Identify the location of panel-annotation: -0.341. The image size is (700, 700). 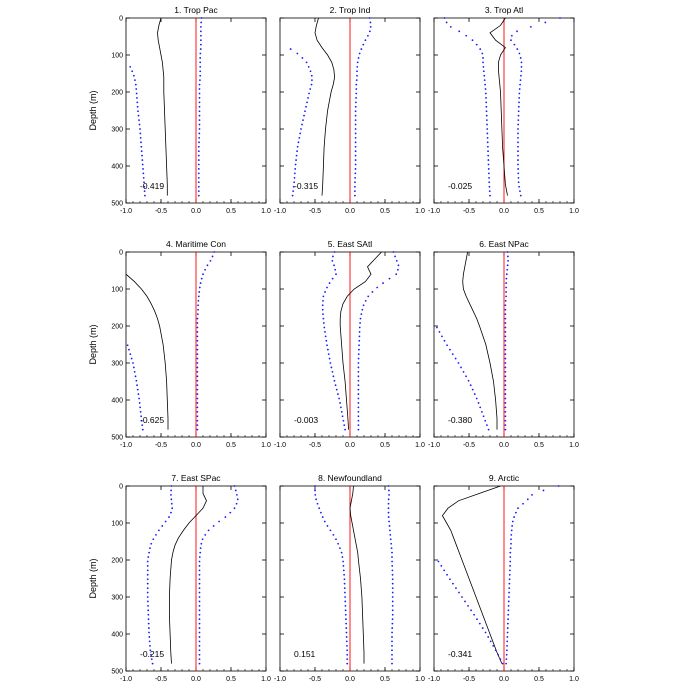
(460, 654).